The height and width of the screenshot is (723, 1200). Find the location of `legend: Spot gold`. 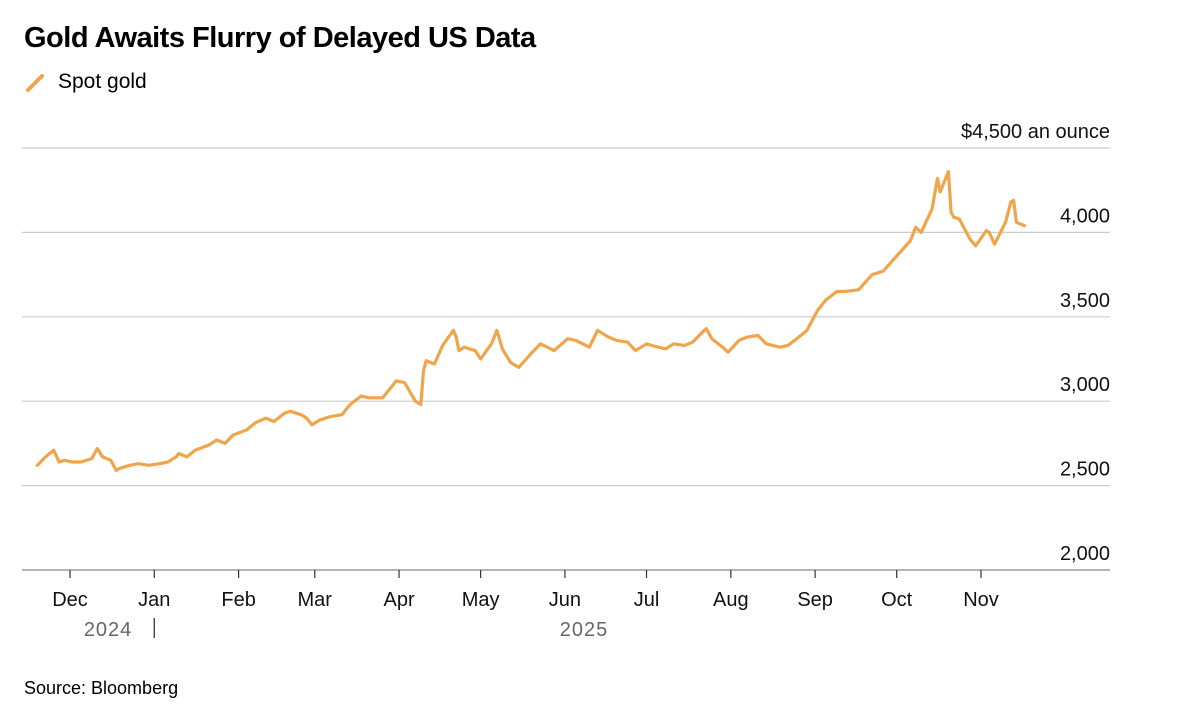

legend: Spot gold is located at coordinates (85, 82).